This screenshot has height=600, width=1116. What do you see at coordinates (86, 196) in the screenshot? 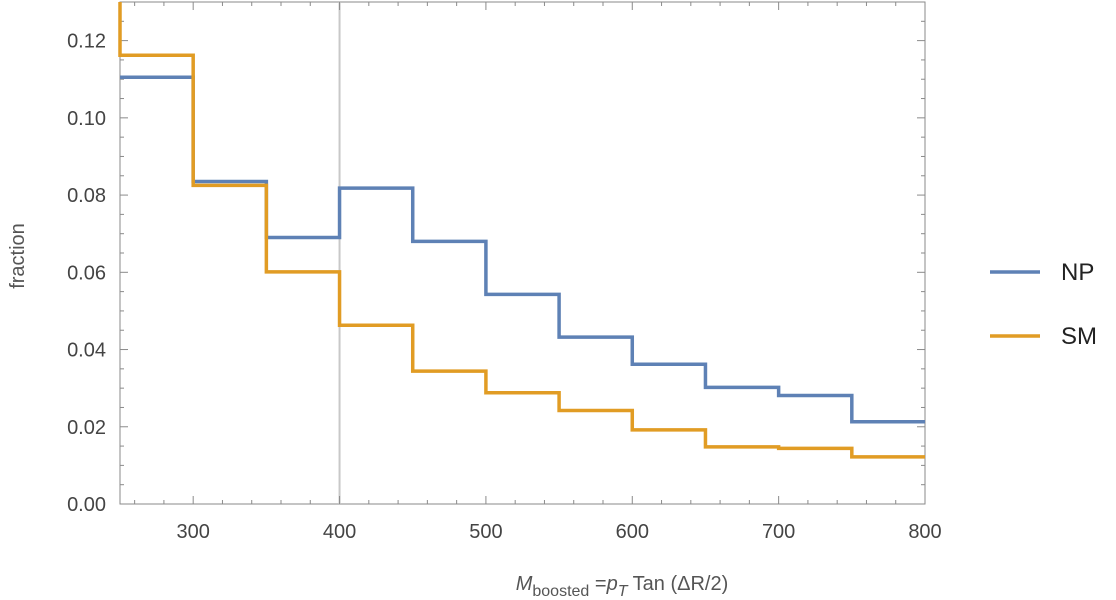
I see `y-tick-label: 0.08` at bounding box center [86, 196].